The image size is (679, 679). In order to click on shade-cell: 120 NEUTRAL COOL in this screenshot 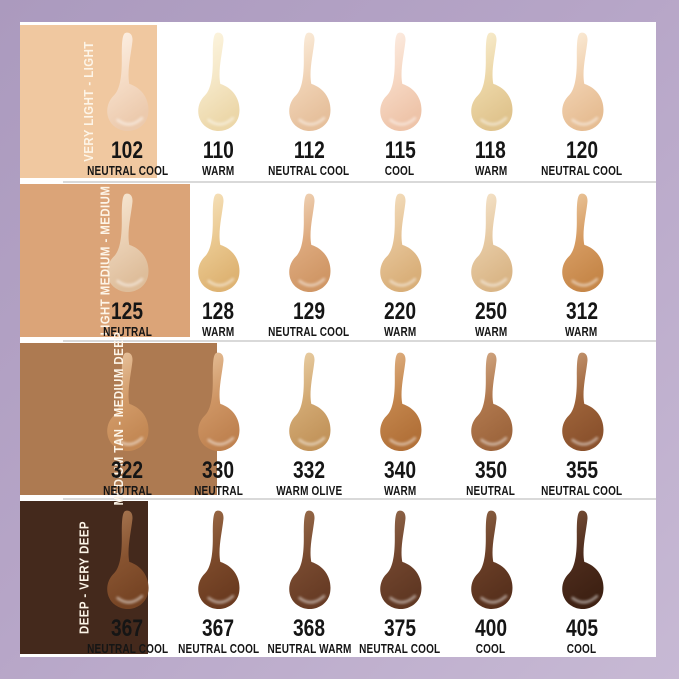, I will do `click(581, 100)`.